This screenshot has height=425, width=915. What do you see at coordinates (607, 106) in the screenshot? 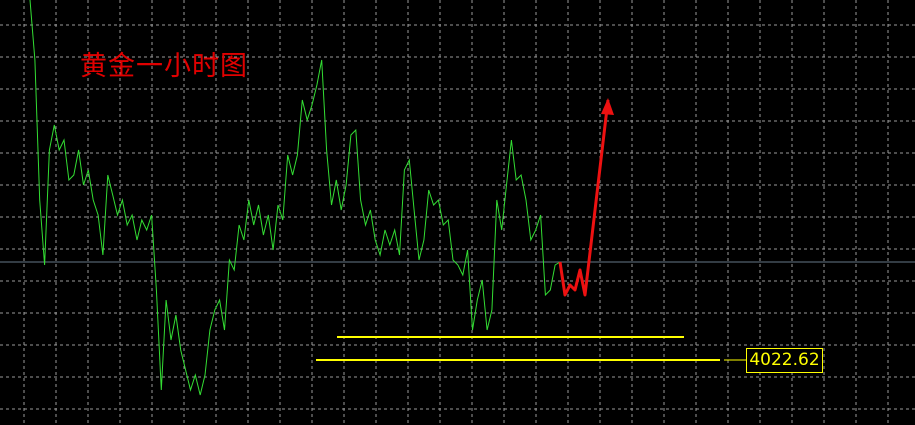
I see `projection-arrowhead` at bounding box center [607, 106].